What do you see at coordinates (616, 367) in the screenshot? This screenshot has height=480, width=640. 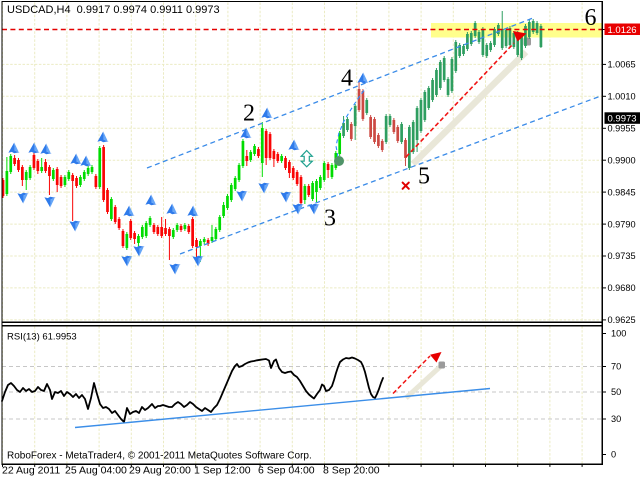 I see `svg-text: 70` at bounding box center [616, 367].